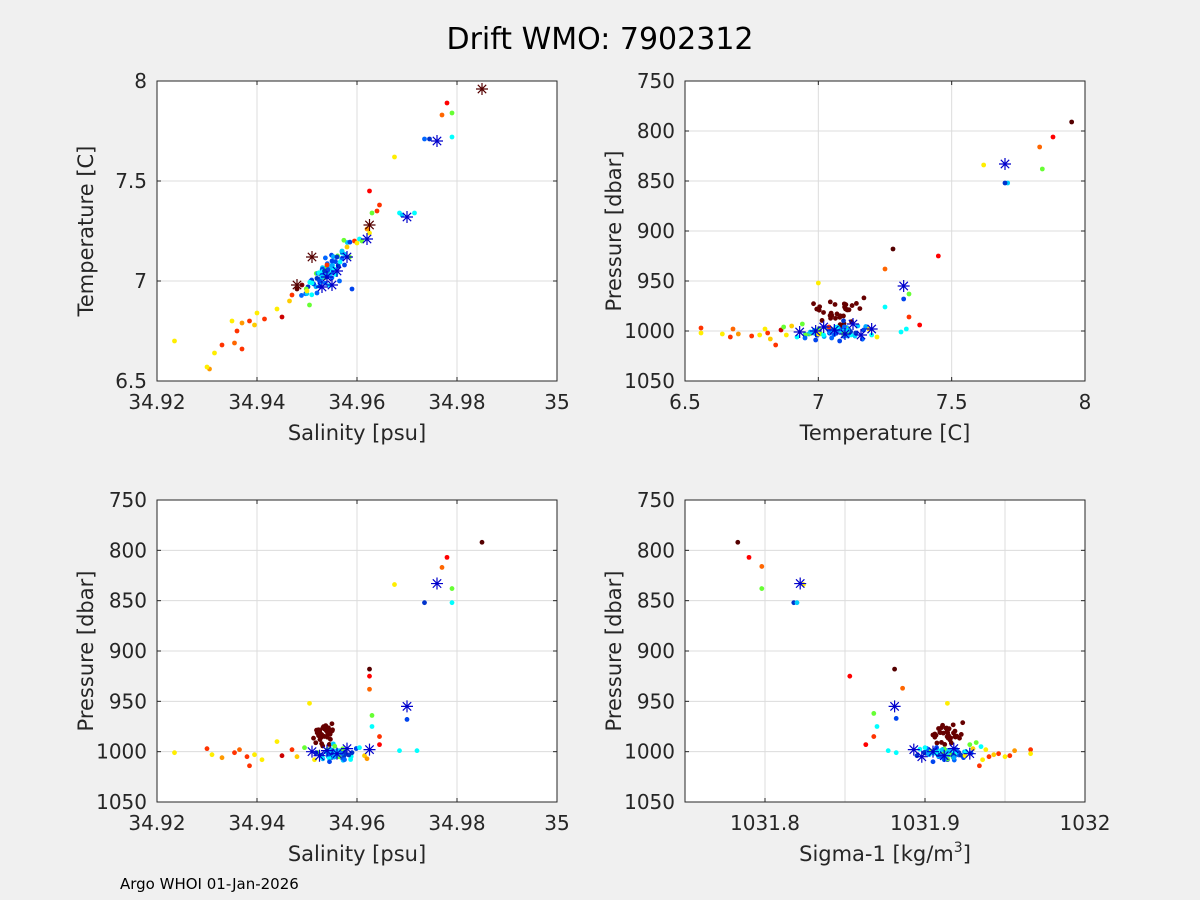 The image size is (1200, 900). I want to click on y-tick-label: 7, so click(140, 281).